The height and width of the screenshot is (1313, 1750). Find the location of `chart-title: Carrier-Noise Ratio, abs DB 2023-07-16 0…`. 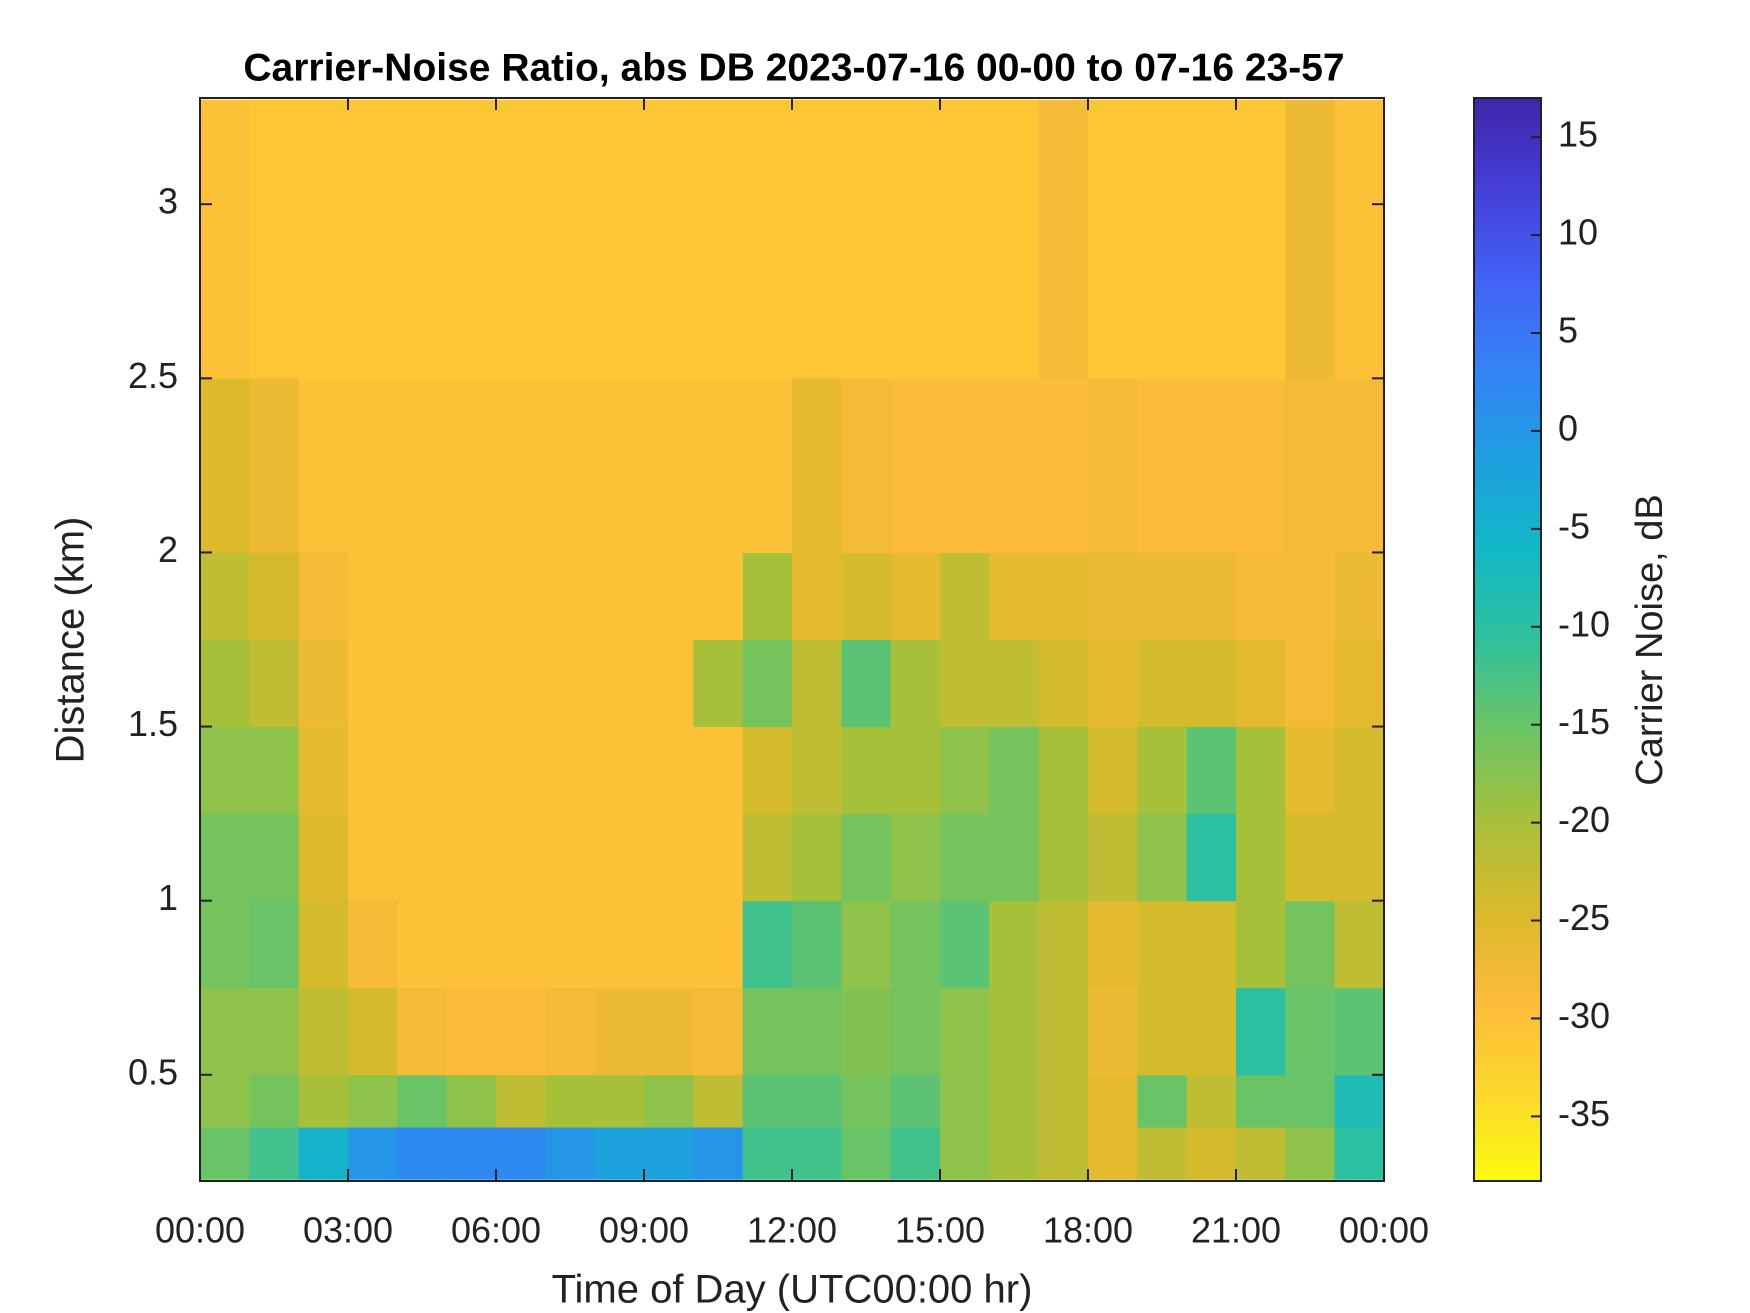

chart-title: Carrier-Noise Ratio, abs DB 2023-07-16 0… is located at coordinates (793, 67).